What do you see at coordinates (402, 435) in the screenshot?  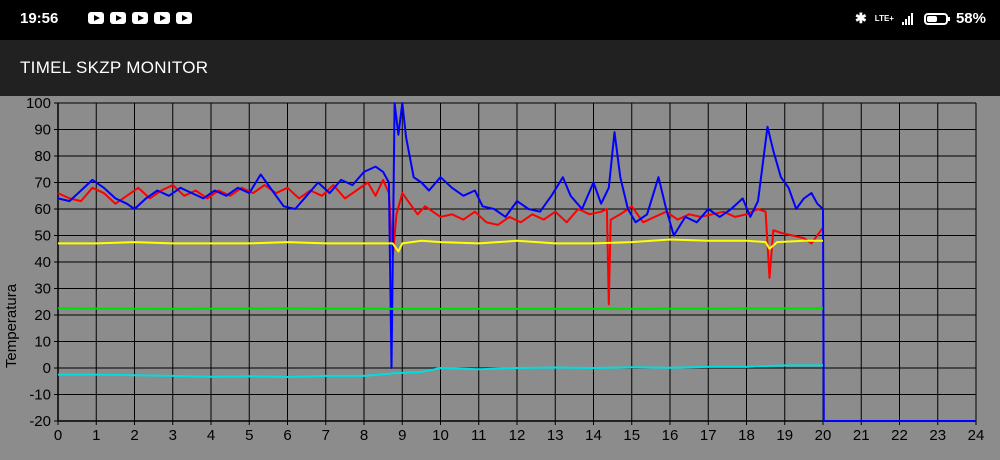 I see `x-tick-label: 9` at bounding box center [402, 435].